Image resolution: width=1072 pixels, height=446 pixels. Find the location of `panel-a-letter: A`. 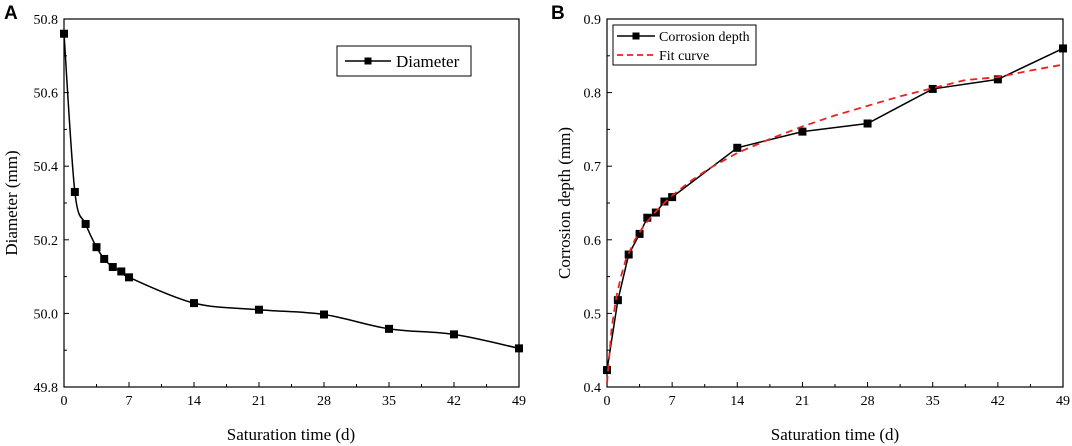

panel-a-letter: A is located at coordinates (11, 13).